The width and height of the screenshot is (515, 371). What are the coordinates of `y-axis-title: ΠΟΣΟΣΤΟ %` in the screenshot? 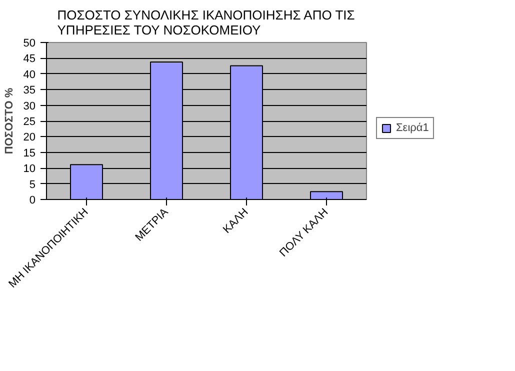 It's located at (9, 121).